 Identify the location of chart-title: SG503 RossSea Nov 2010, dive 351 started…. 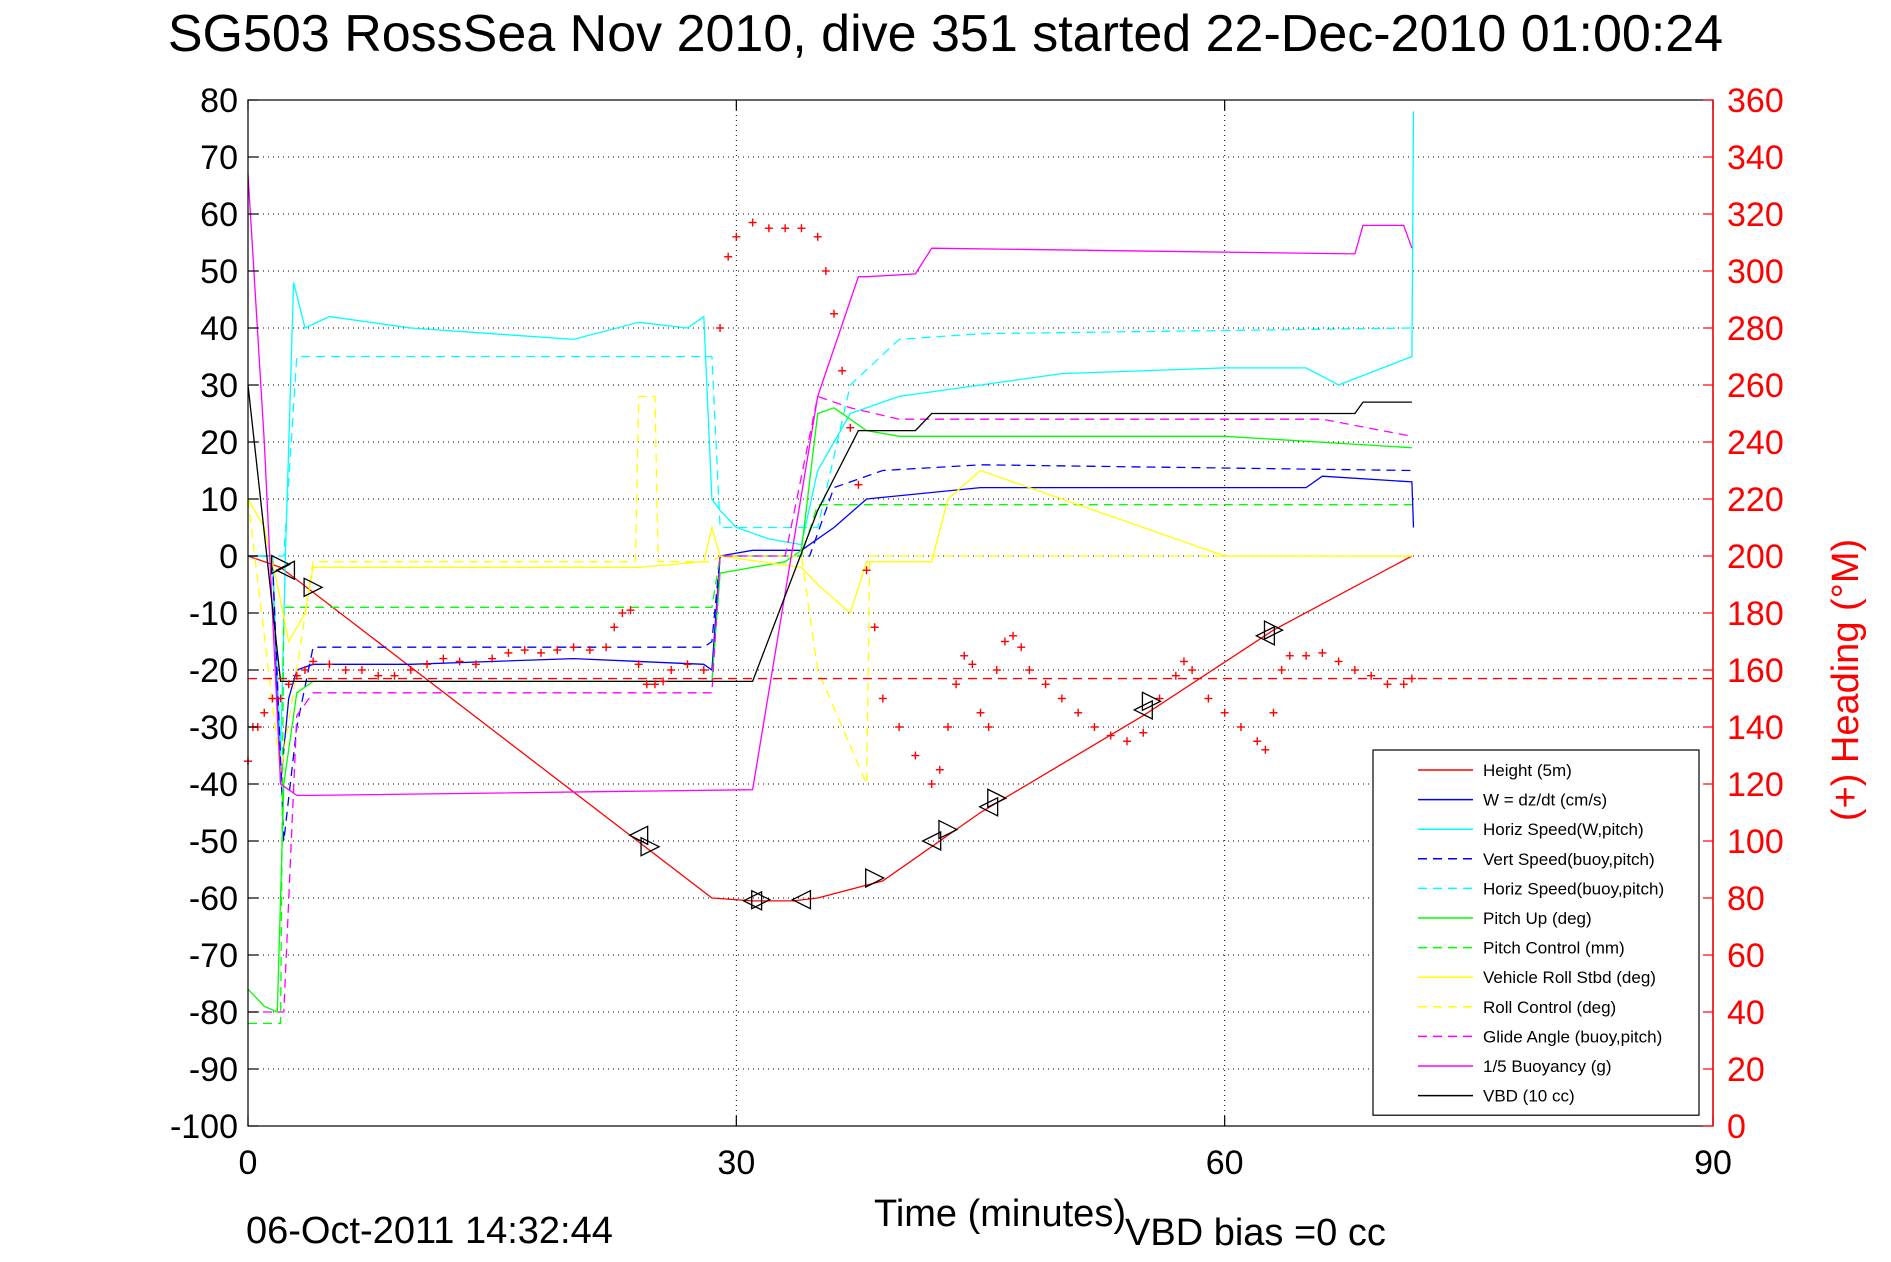
(945, 34).